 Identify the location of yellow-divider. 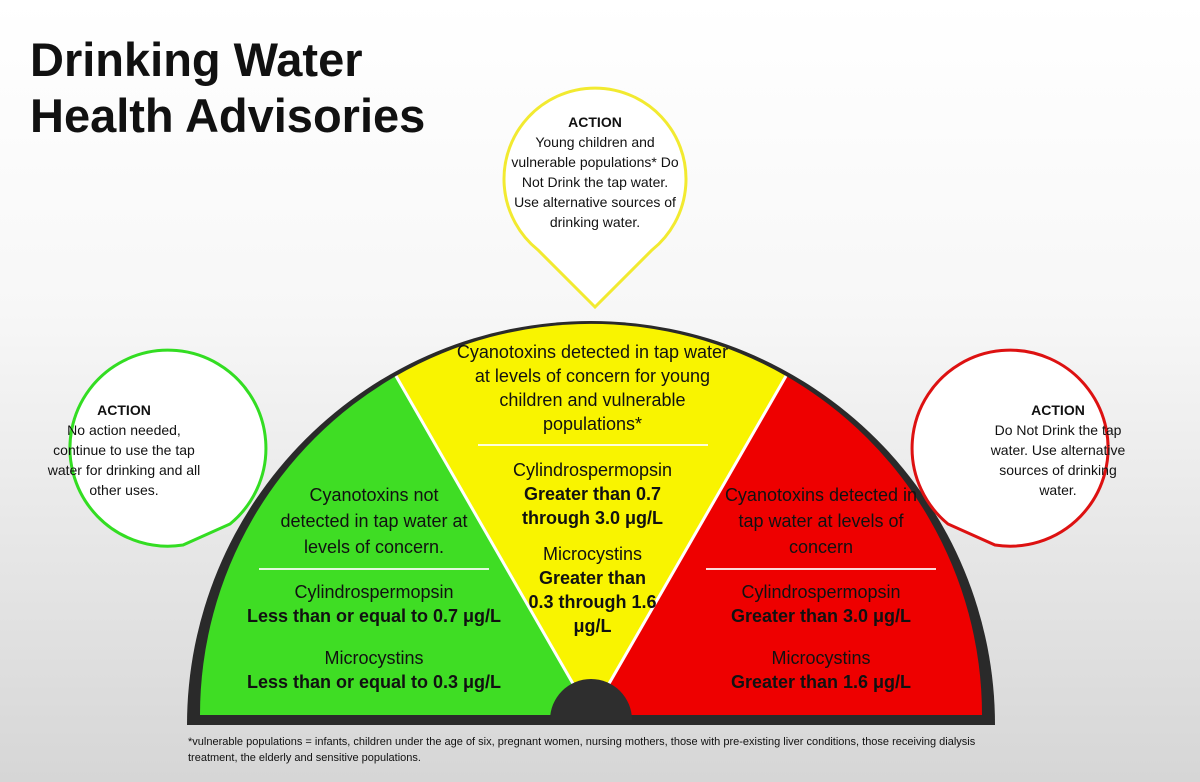
(592, 445).